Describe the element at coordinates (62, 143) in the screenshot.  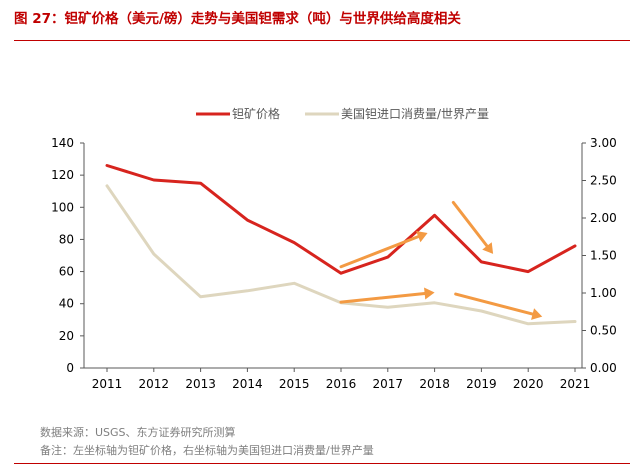
I see `left-tick-label: 140` at that location.